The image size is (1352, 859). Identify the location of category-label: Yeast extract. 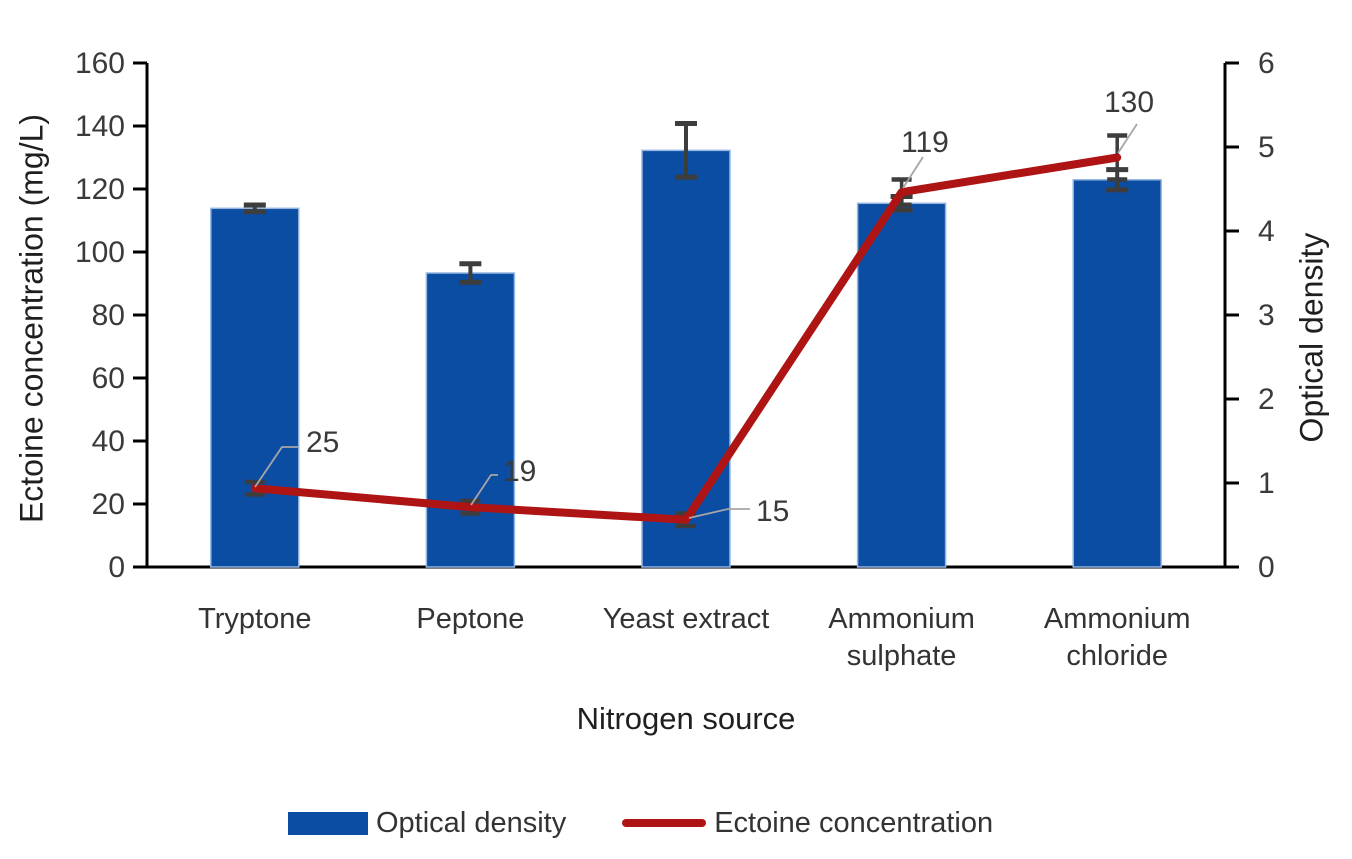
(686, 619).